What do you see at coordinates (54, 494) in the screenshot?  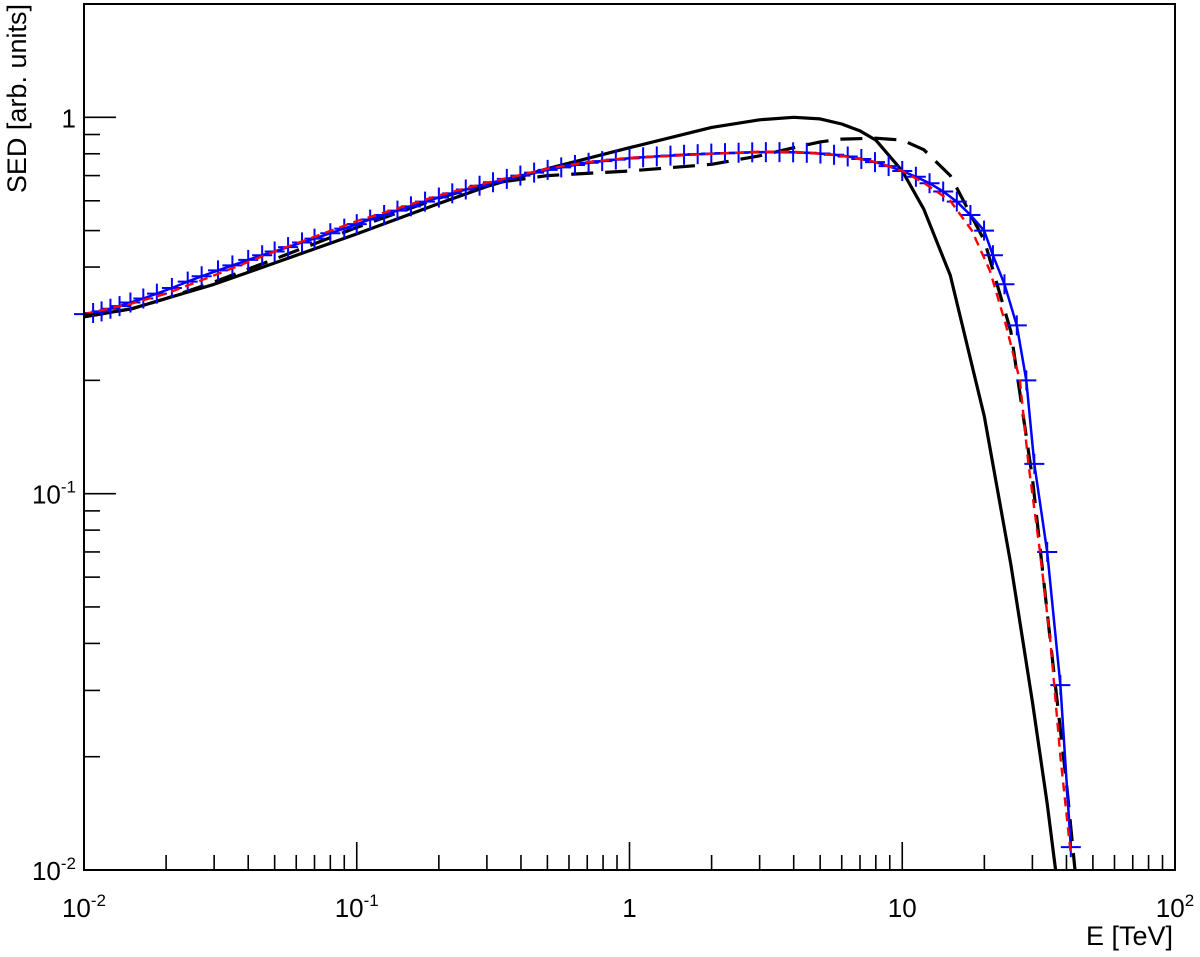 I see `y-tick-label: 10⁻¹` at bounding box center [54, 494].